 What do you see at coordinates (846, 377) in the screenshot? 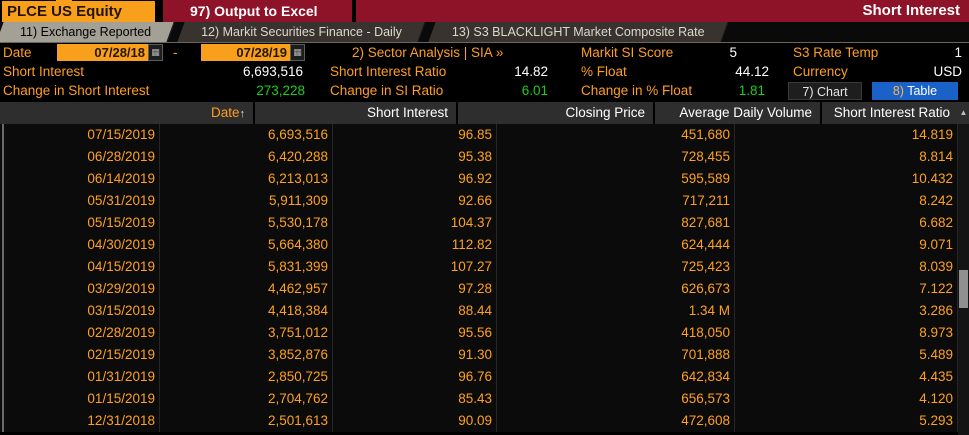
I see `cell-short-interest-ratio: 4.435` at bounding box center [846, 377].